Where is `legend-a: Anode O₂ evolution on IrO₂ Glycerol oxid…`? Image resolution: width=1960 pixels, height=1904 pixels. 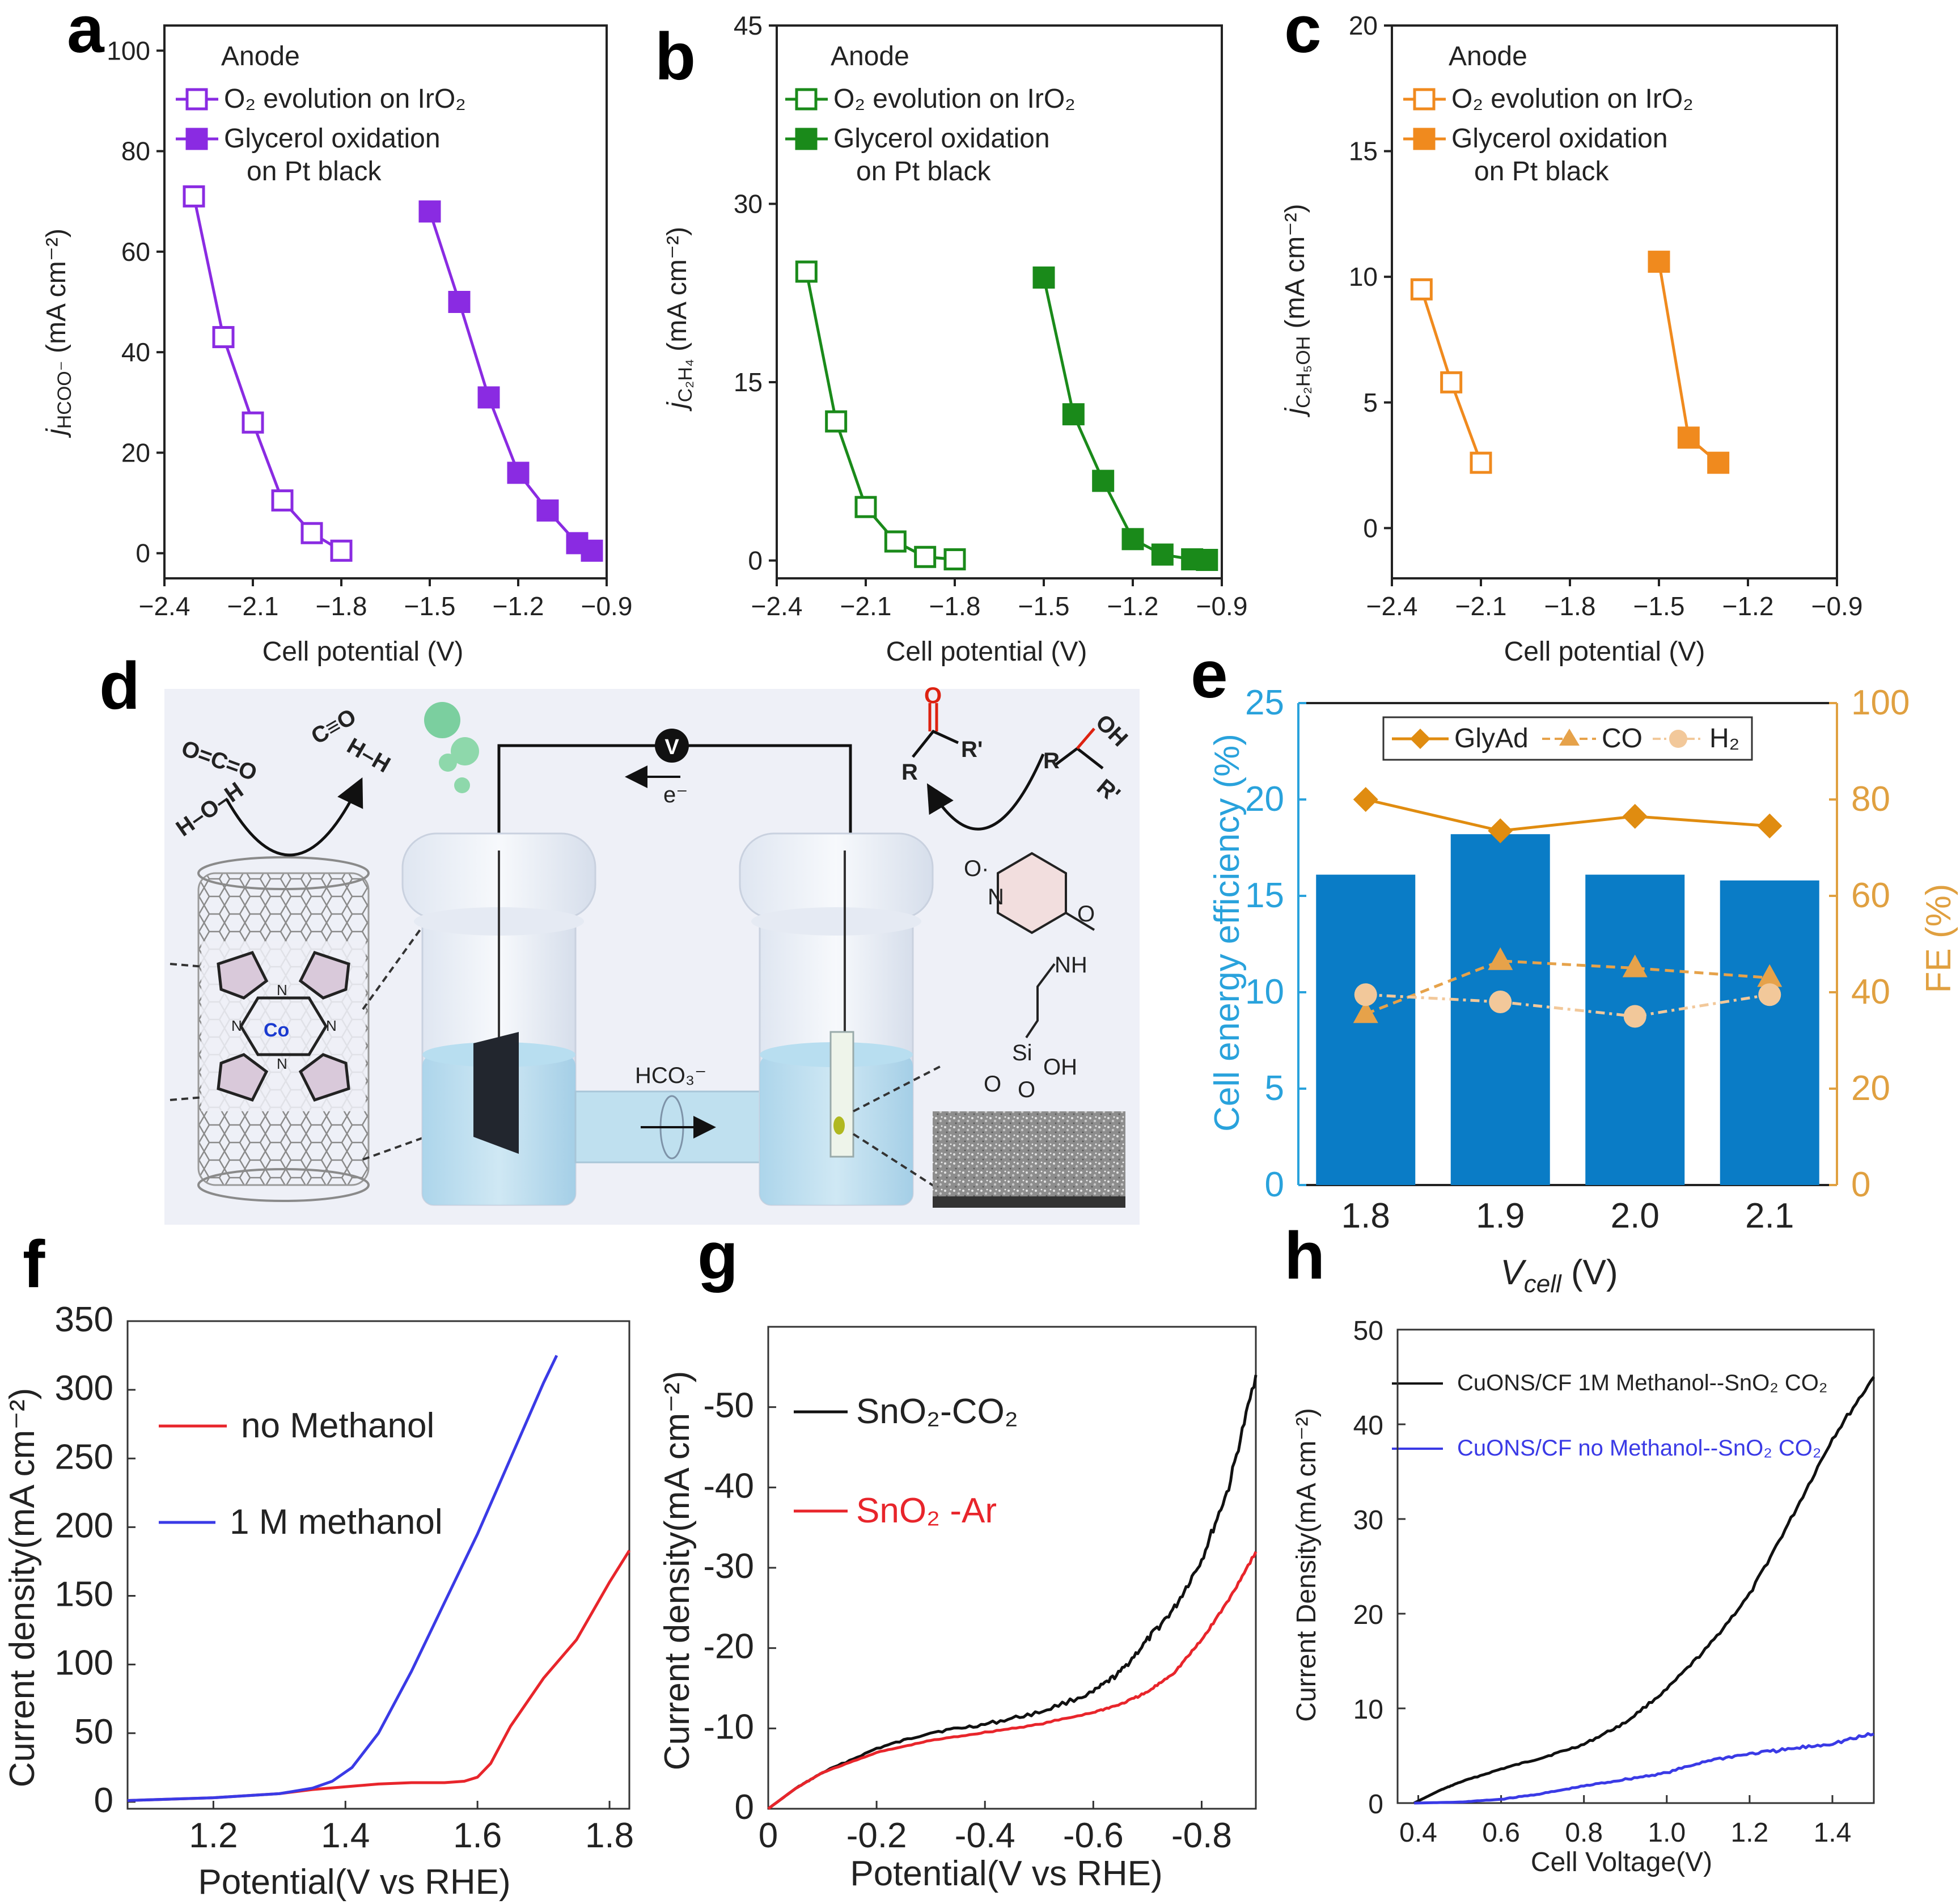 legend-a: Anode O₂ evolution on IrO₂ Glycerol oxid… is located at coordinates (321, 114).